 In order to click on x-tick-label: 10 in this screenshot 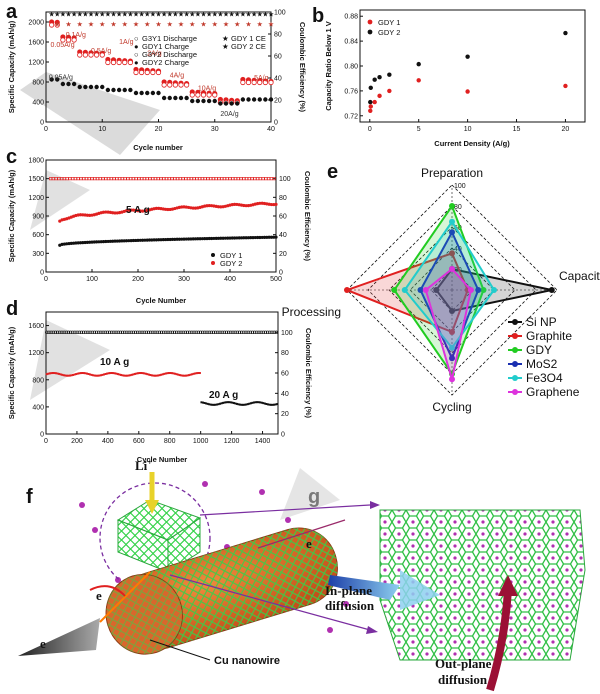, I will do `click(468, 129)`.